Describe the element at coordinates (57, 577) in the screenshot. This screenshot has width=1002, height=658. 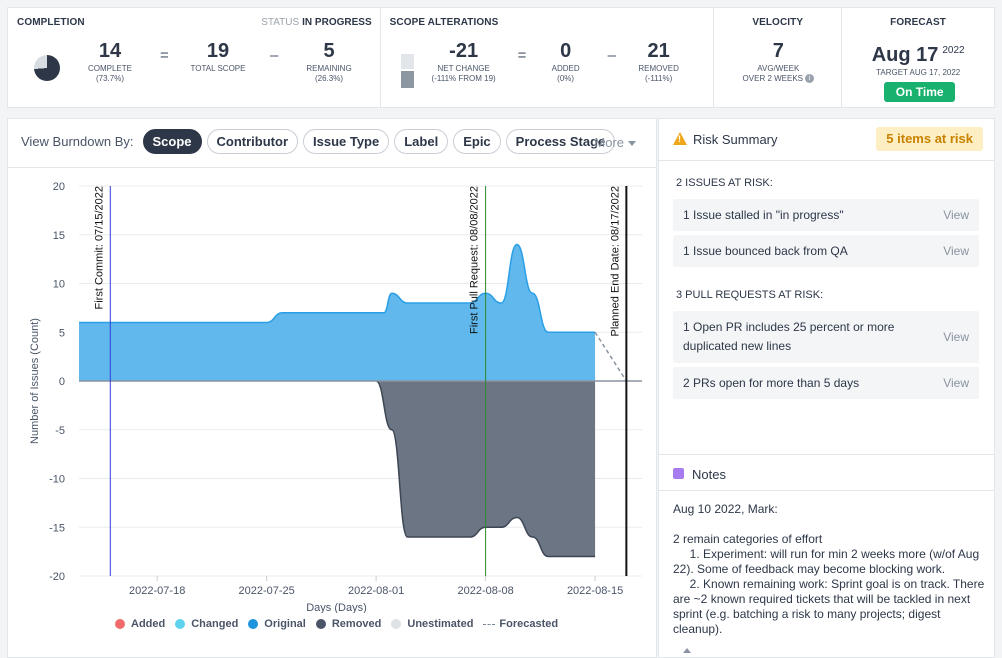
I see `y-tick-label: -20` at that location.